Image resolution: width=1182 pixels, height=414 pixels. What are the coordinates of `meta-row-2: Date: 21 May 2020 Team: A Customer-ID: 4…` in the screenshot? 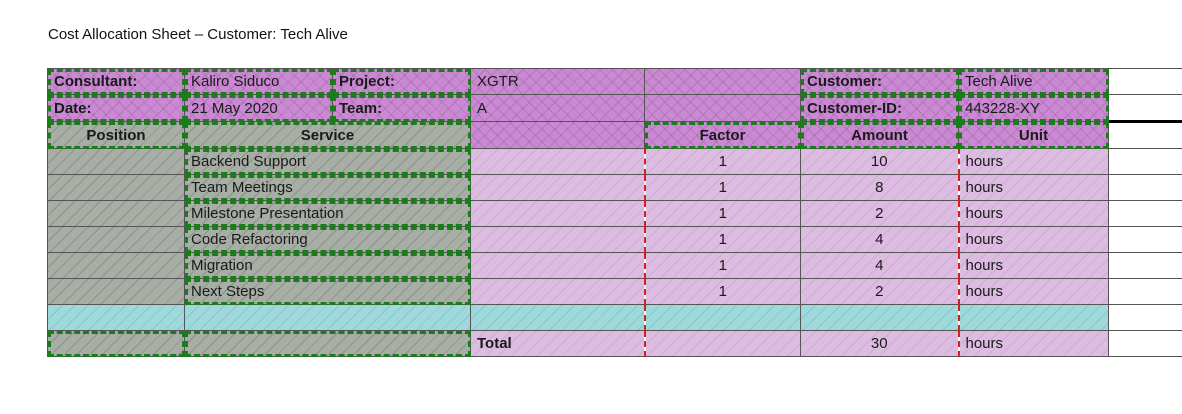 It's located at (614, 108).